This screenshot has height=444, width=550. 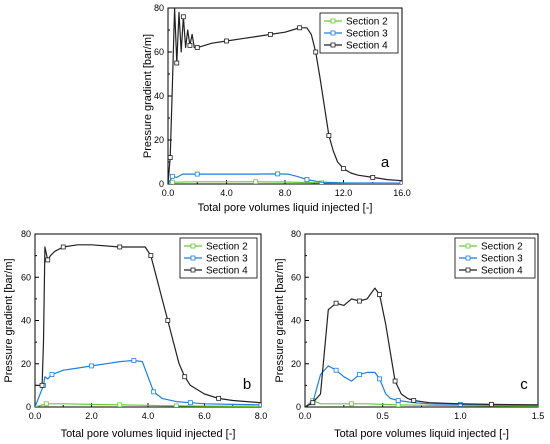 What do you see at coordinates (524, 384) in the screenshot?
I see `panel-label: c` at bounding box center [524, 384].